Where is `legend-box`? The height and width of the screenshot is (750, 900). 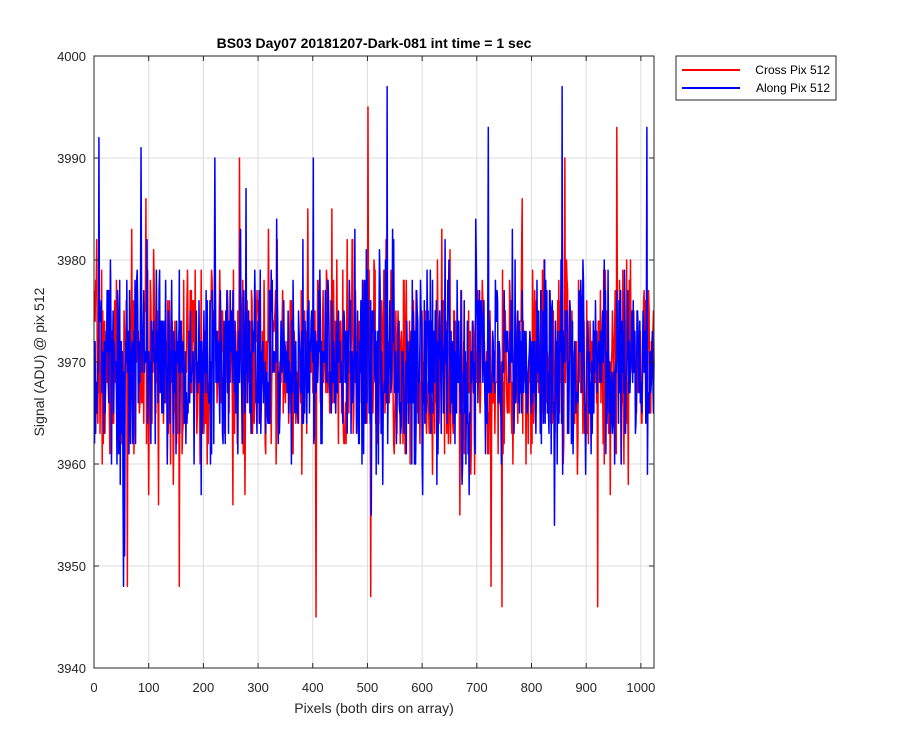 legend-box is located at coordinates (756, 78).